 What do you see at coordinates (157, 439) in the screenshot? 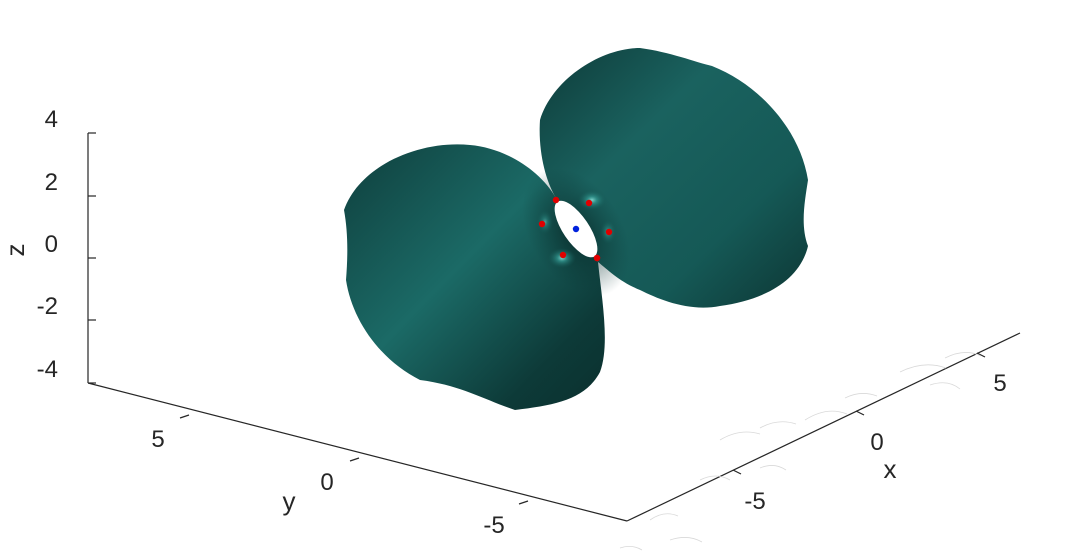
I see `y-tick-label: 5` at bounding box center [157, 439].